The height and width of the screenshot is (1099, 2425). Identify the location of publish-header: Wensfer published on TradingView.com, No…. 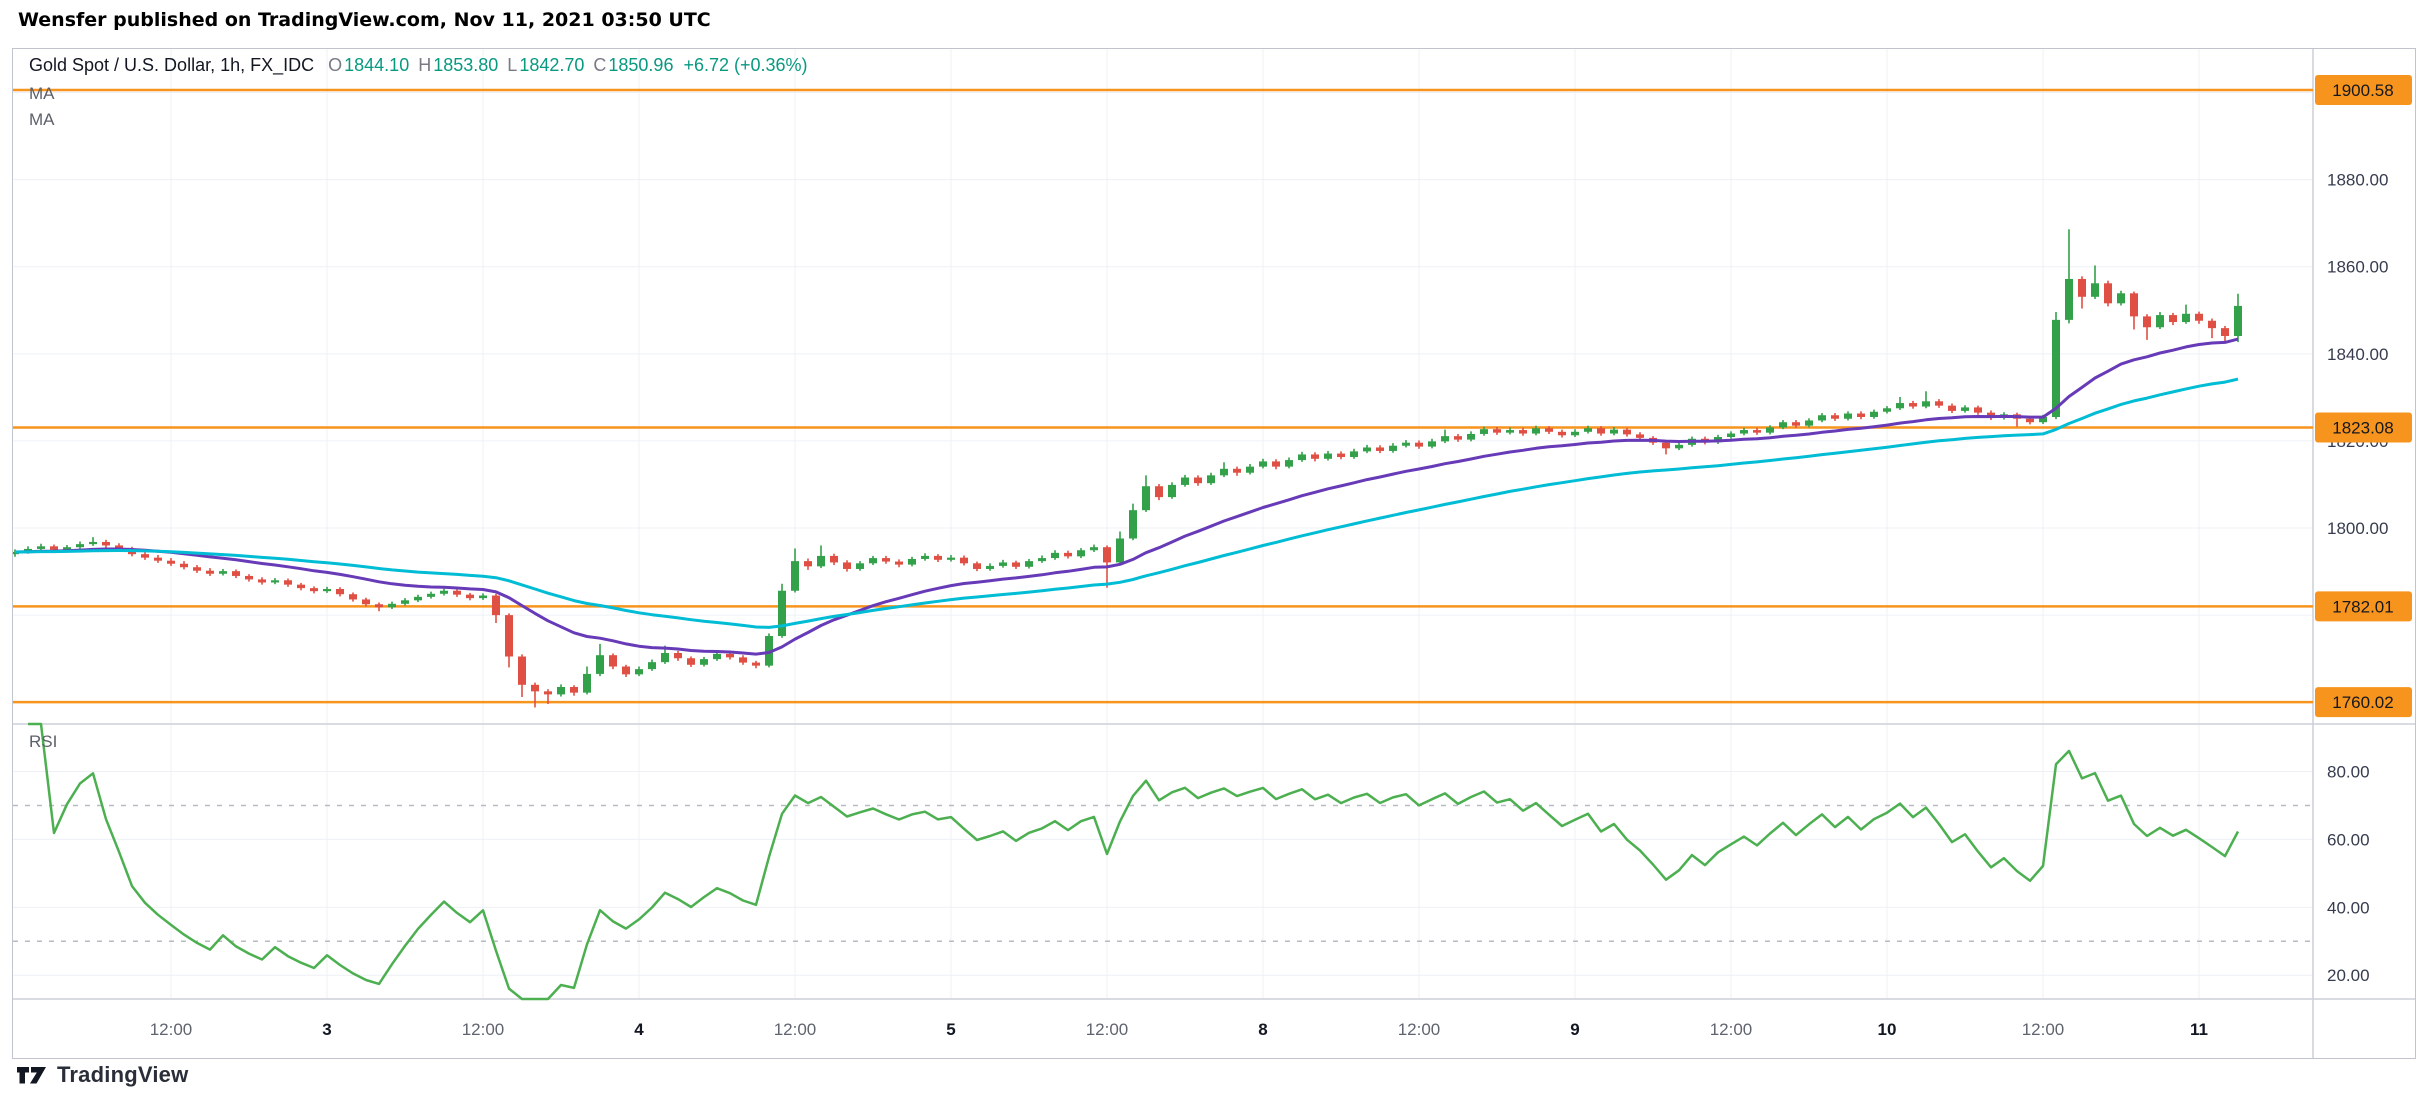
(364, 20).